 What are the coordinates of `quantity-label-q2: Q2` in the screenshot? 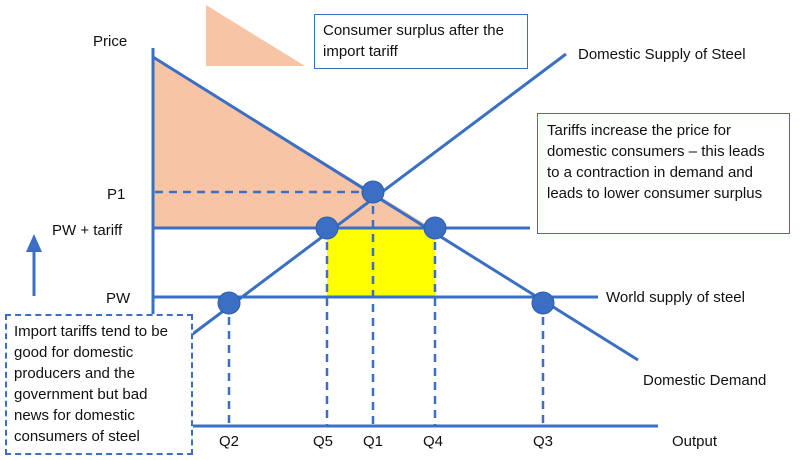 It's located at (229, 441).